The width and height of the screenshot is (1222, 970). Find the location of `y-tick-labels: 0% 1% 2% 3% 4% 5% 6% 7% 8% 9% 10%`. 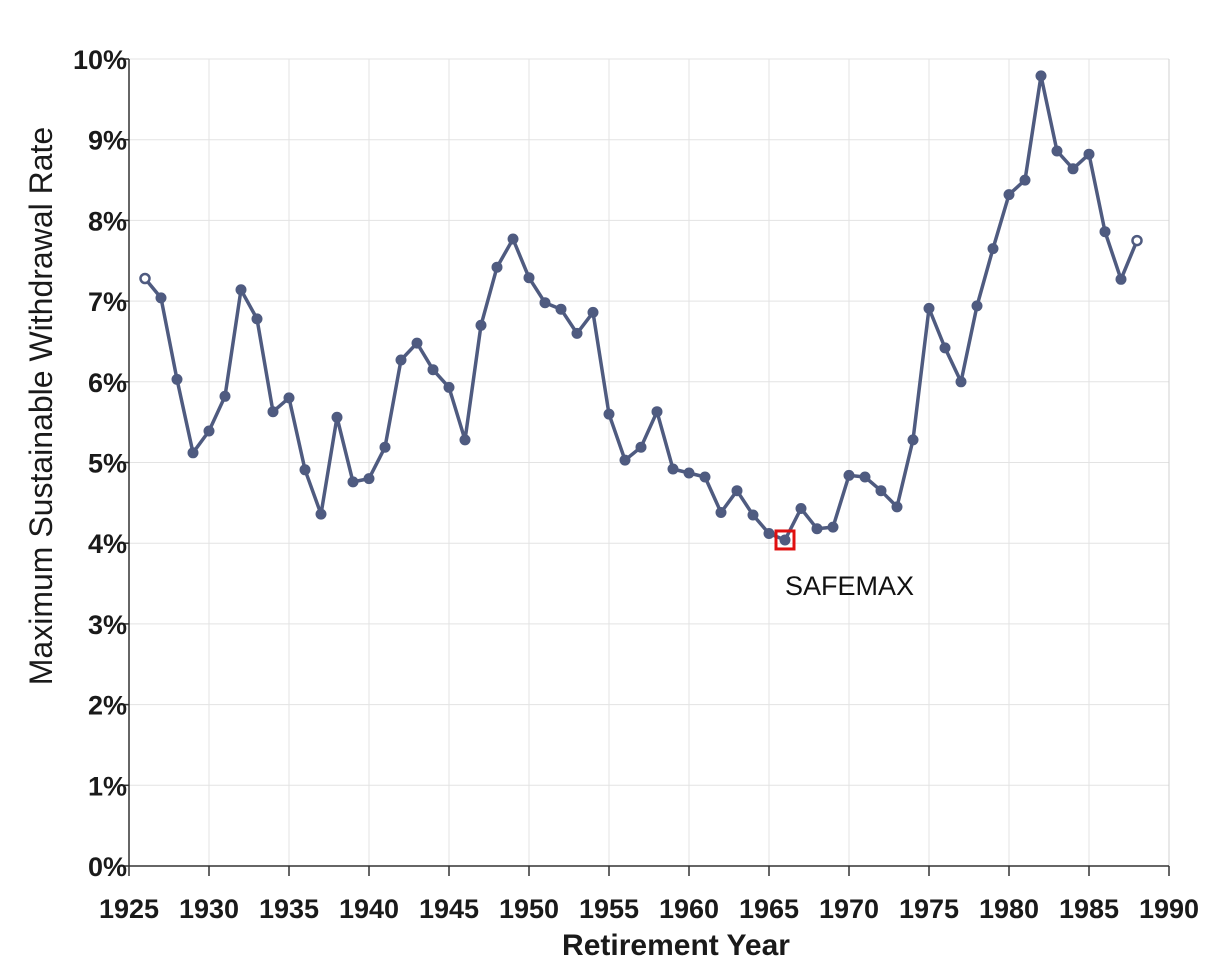

y-tick-labels: 0% 1% 2% 3% 4% 5% 6% 7% 8% 9% 10% is located at coordinates (100, 463).